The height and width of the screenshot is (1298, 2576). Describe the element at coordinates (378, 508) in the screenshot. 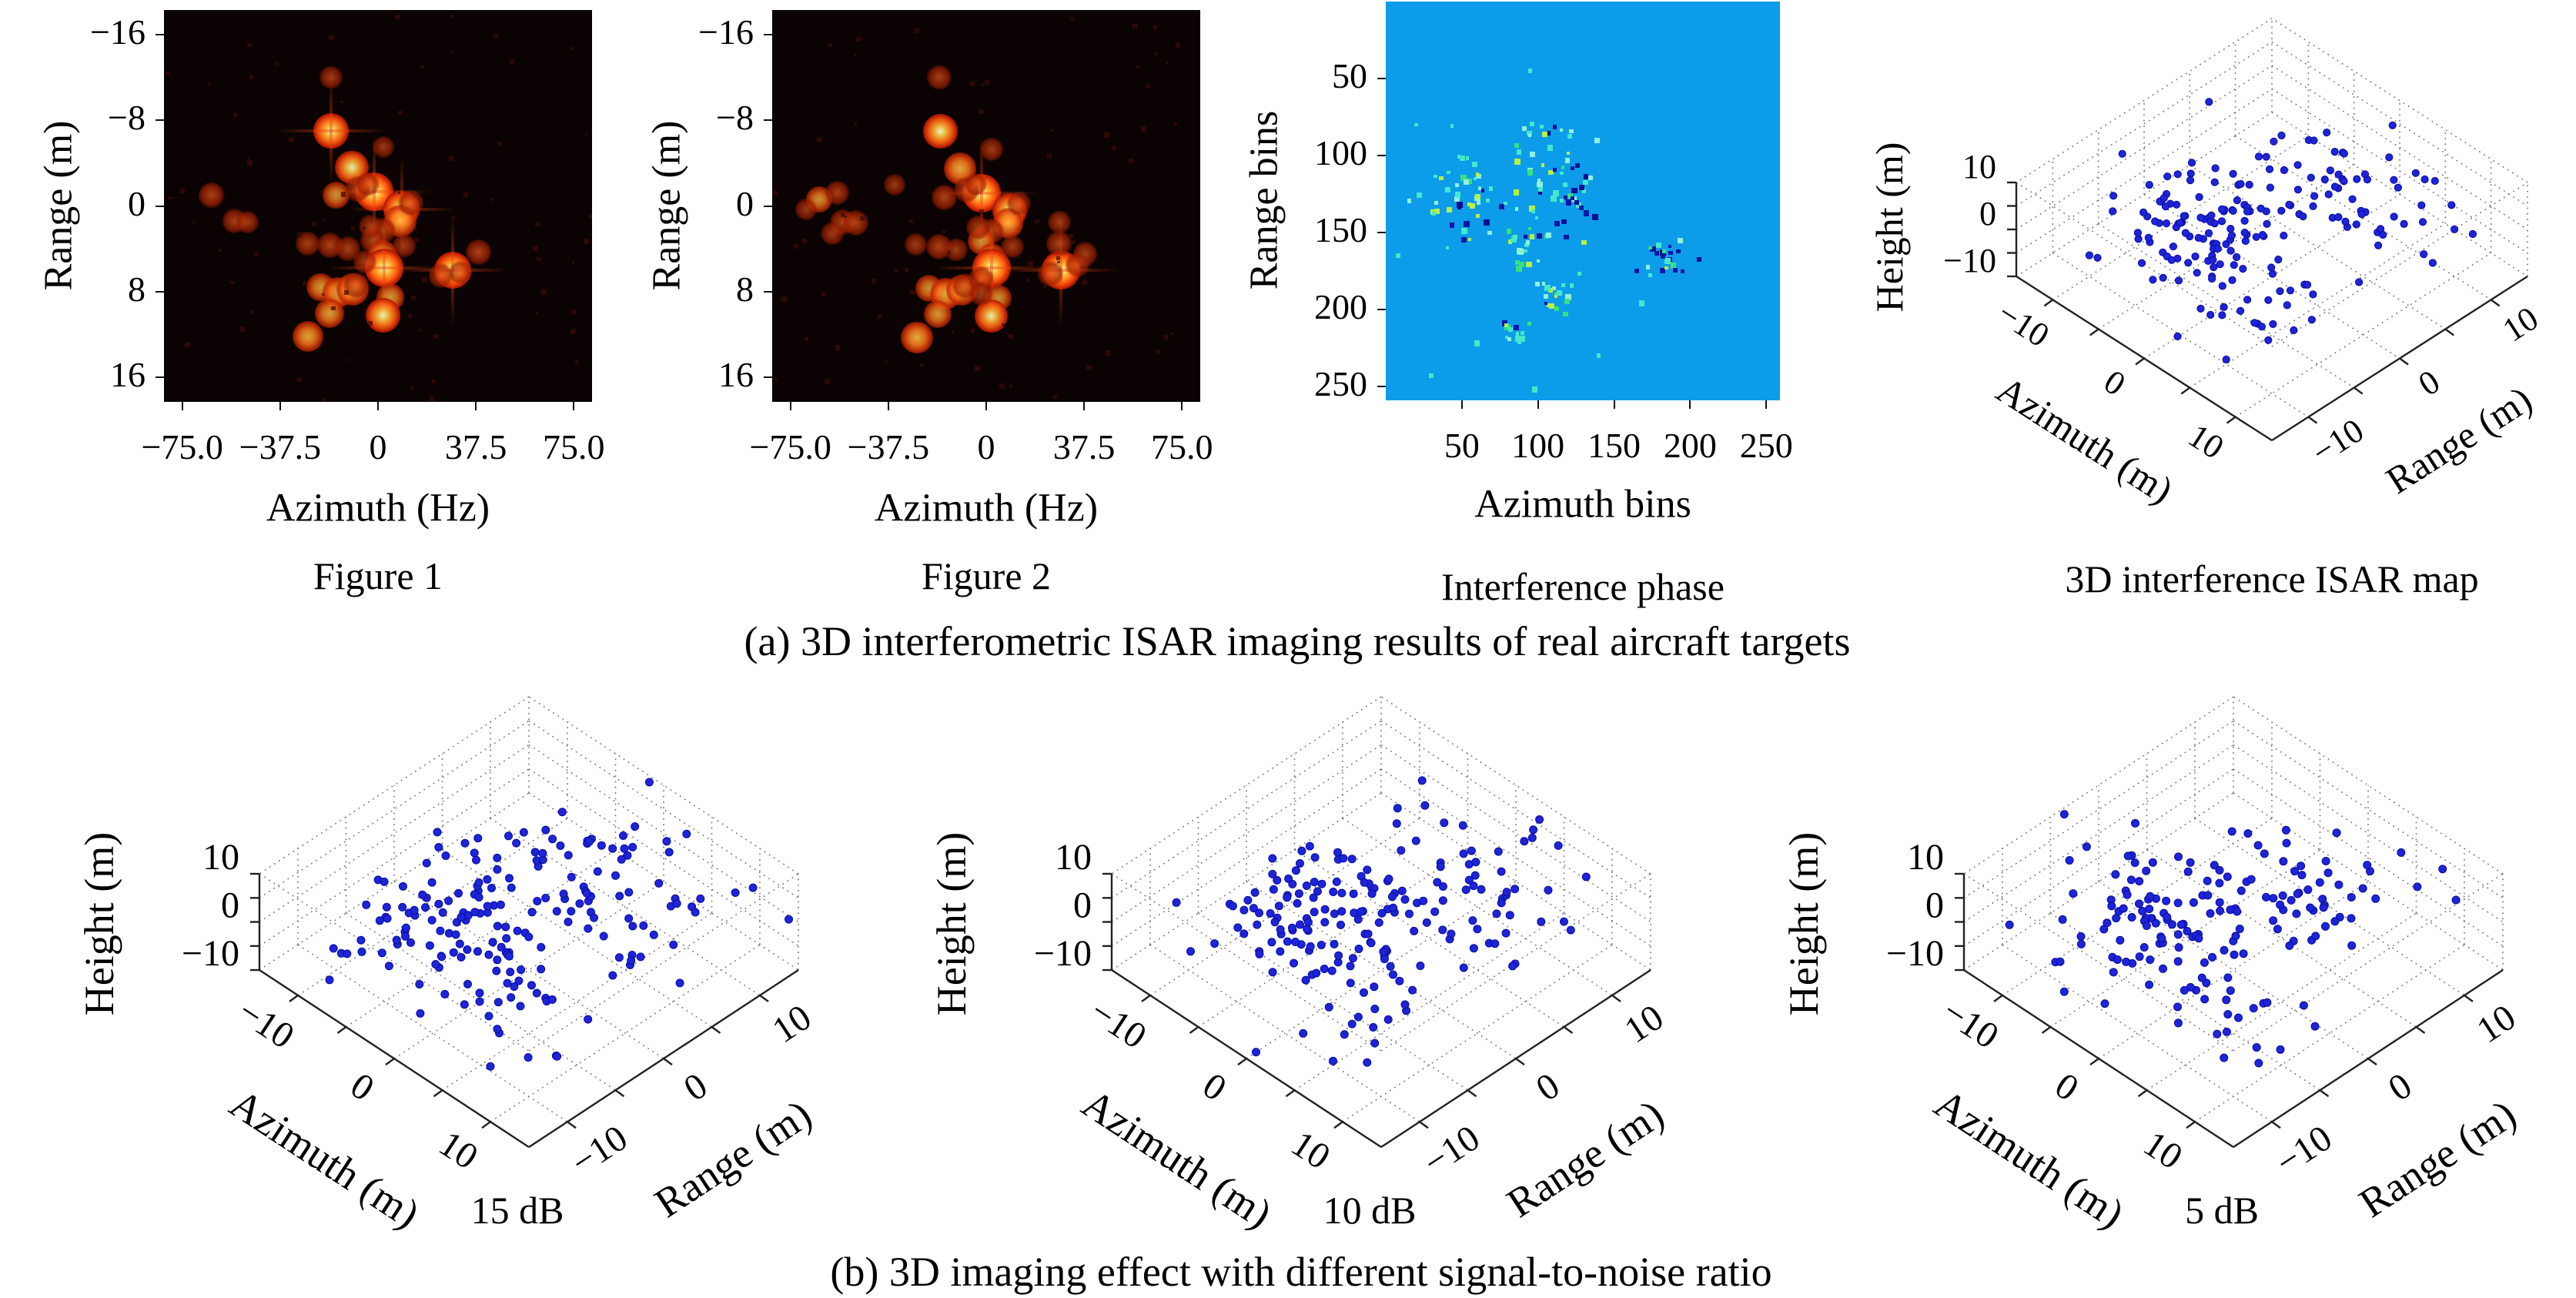

I see `fig1-x-axis-label: Azimuth (Hz)` at that location.